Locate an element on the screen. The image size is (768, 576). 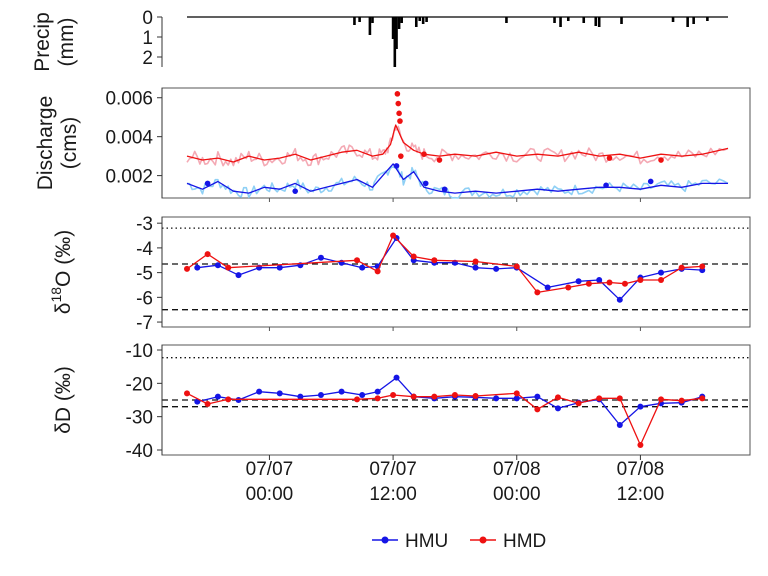
smoothed-discharge-line-hmu is located at coordinates (457, 178).